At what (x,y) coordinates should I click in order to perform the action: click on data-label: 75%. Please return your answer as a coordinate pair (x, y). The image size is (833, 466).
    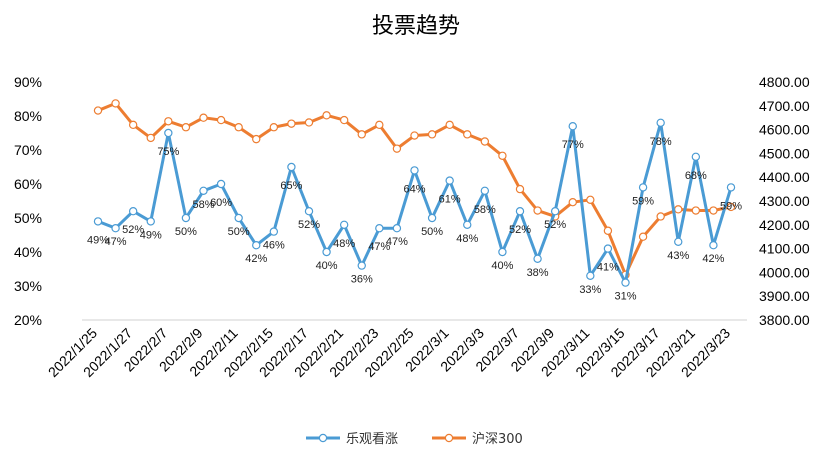
    Looking at the image, I should click on (168, 152).